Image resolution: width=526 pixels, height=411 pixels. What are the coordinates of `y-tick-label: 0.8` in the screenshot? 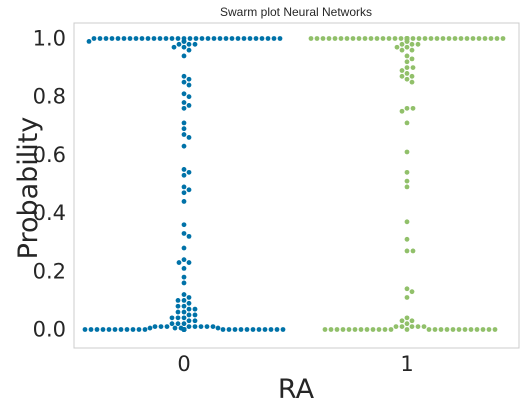 It's located at (49, 97).